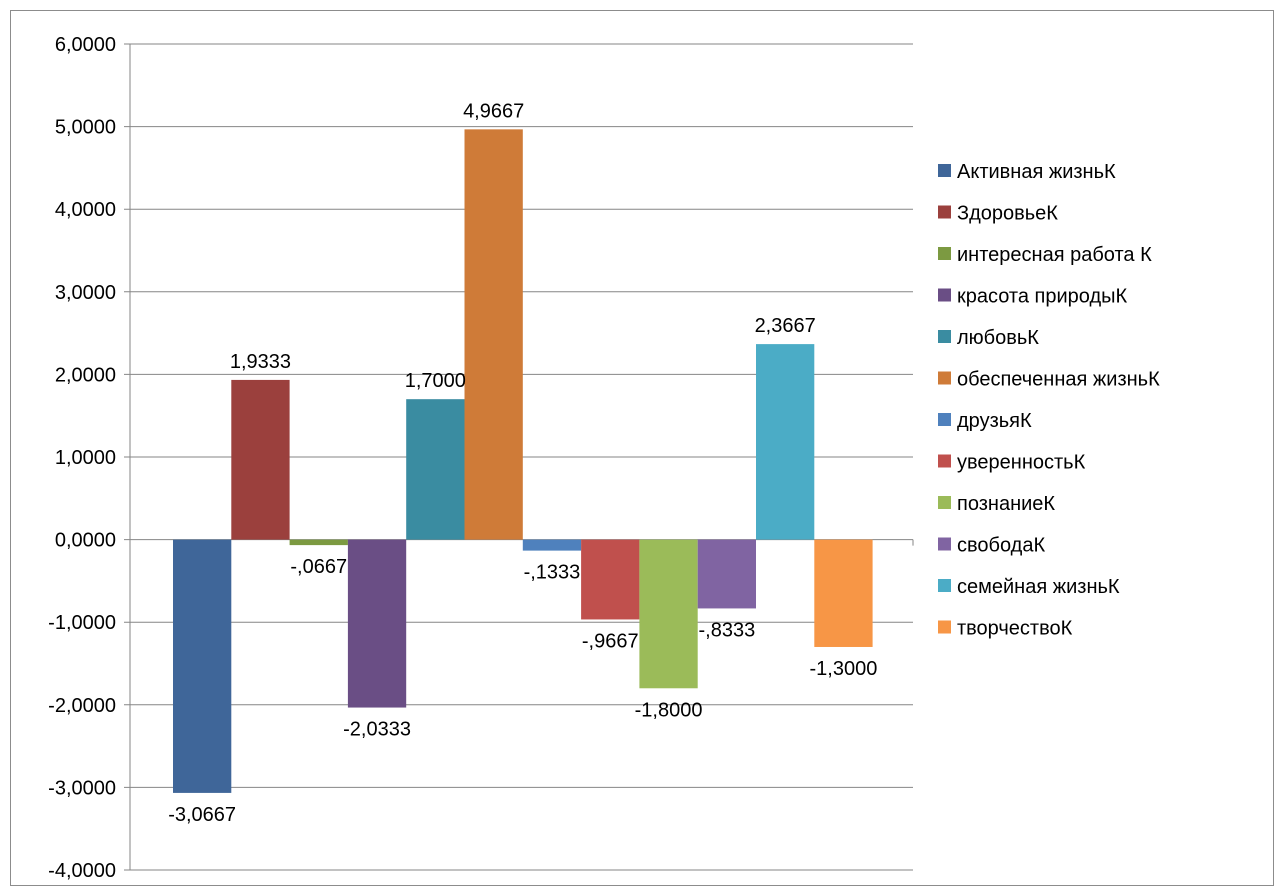  Describe the element at coordinates (82, 788) in the screenshot. I see `y-tick-label: -3,0000` at that location.